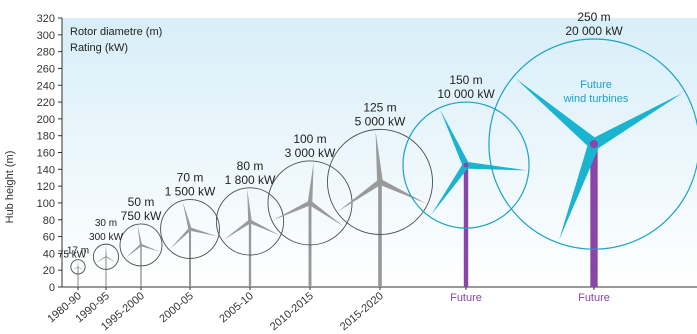 The height and width of the screenshot is (334, 697). I want to click on rating-label: 75 kW, so click(72, 254).